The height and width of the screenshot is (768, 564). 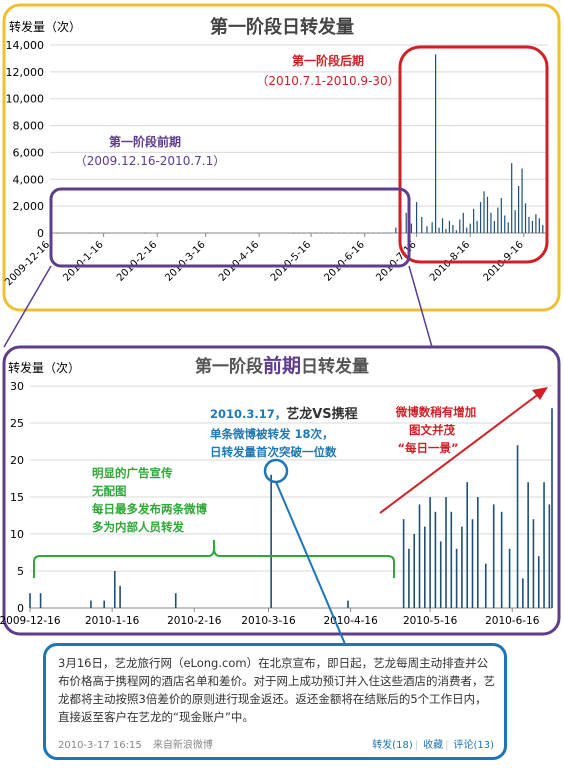 I want to click on early-phase-range: （2009.12.16-2010.7.1）, so click(x=150, y=161).